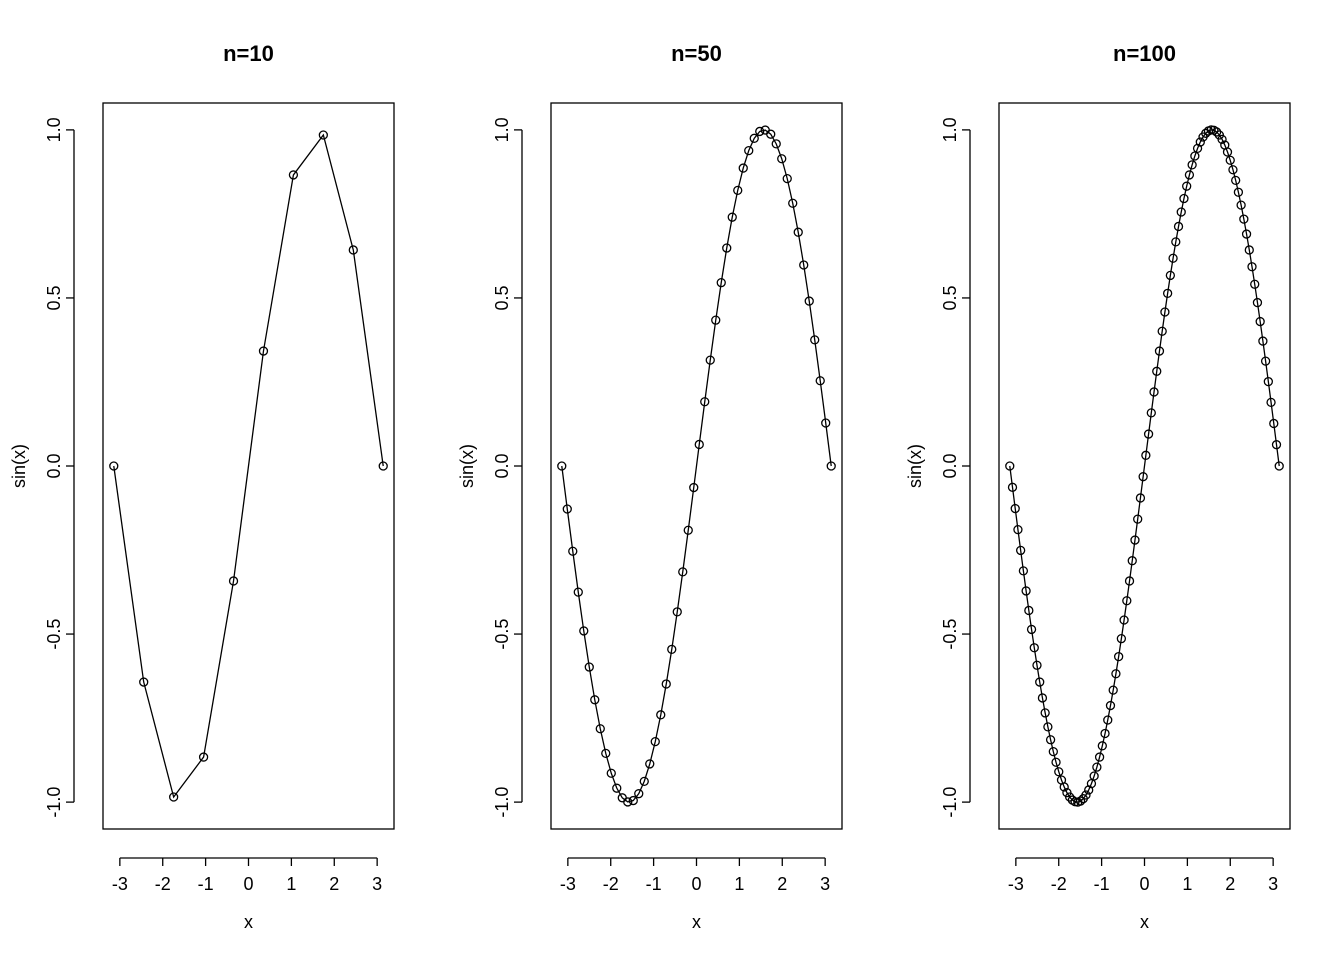 The height and width of the screenshot is (960, 1344). I want to click on x-tick-label: 1, so click(291, 884).